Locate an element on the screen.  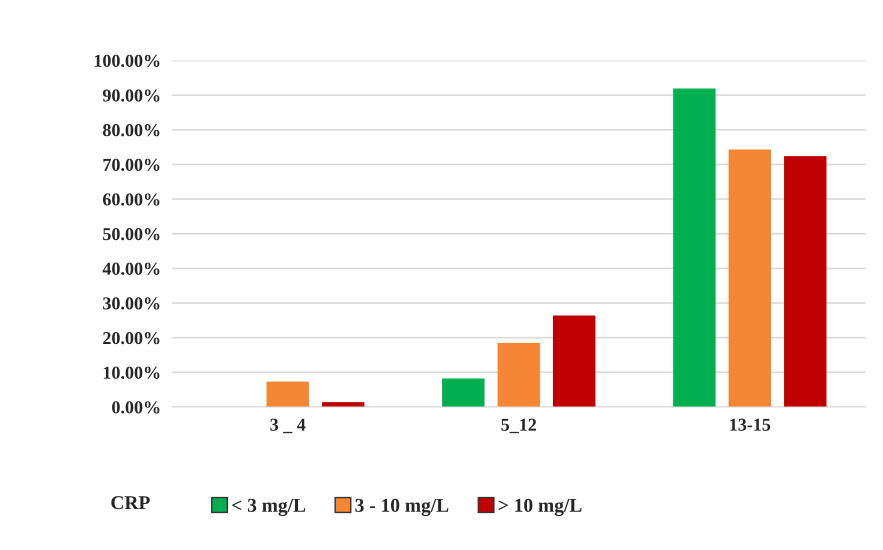
x-tick-label: 13-15 is located at coordinates (750, 424).